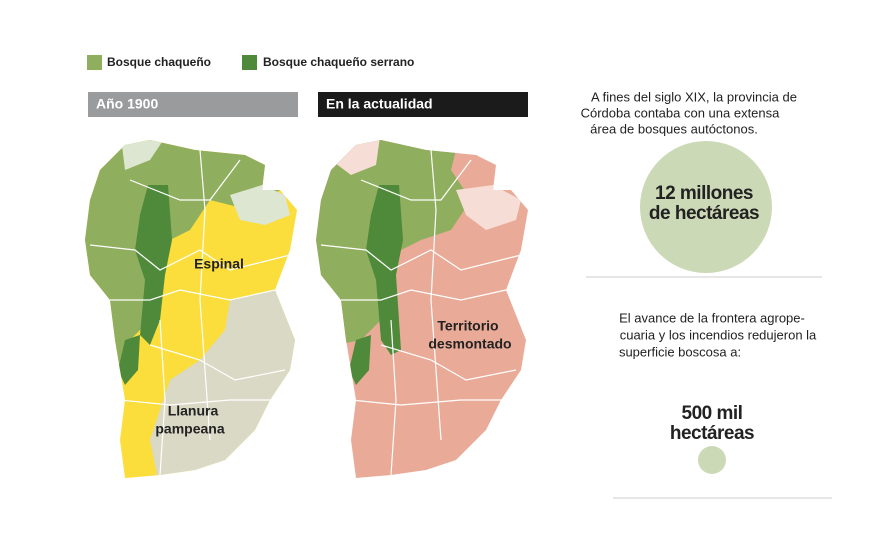 The image size is (878, 539). Describe the element at coordinates (467, 326) in the screenshot. I see `region-label: Territorio` at that location.